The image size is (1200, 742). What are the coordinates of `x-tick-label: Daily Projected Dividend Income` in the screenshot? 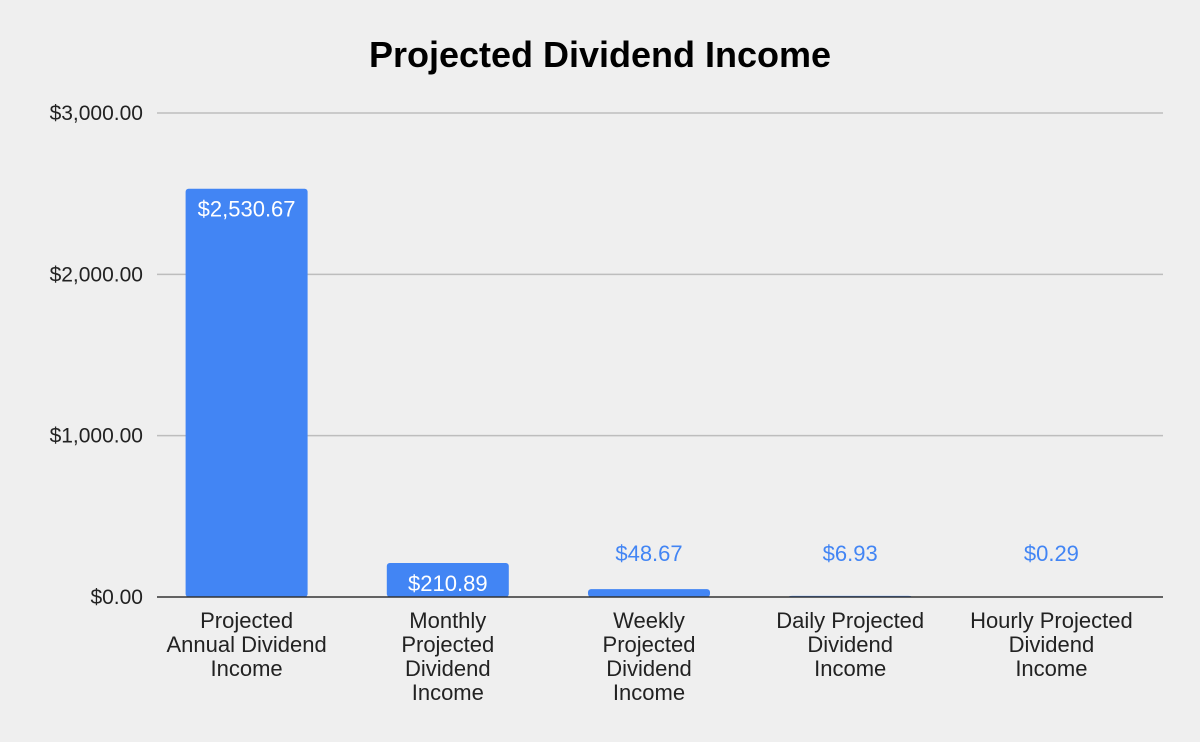 It's located at (850, 645).